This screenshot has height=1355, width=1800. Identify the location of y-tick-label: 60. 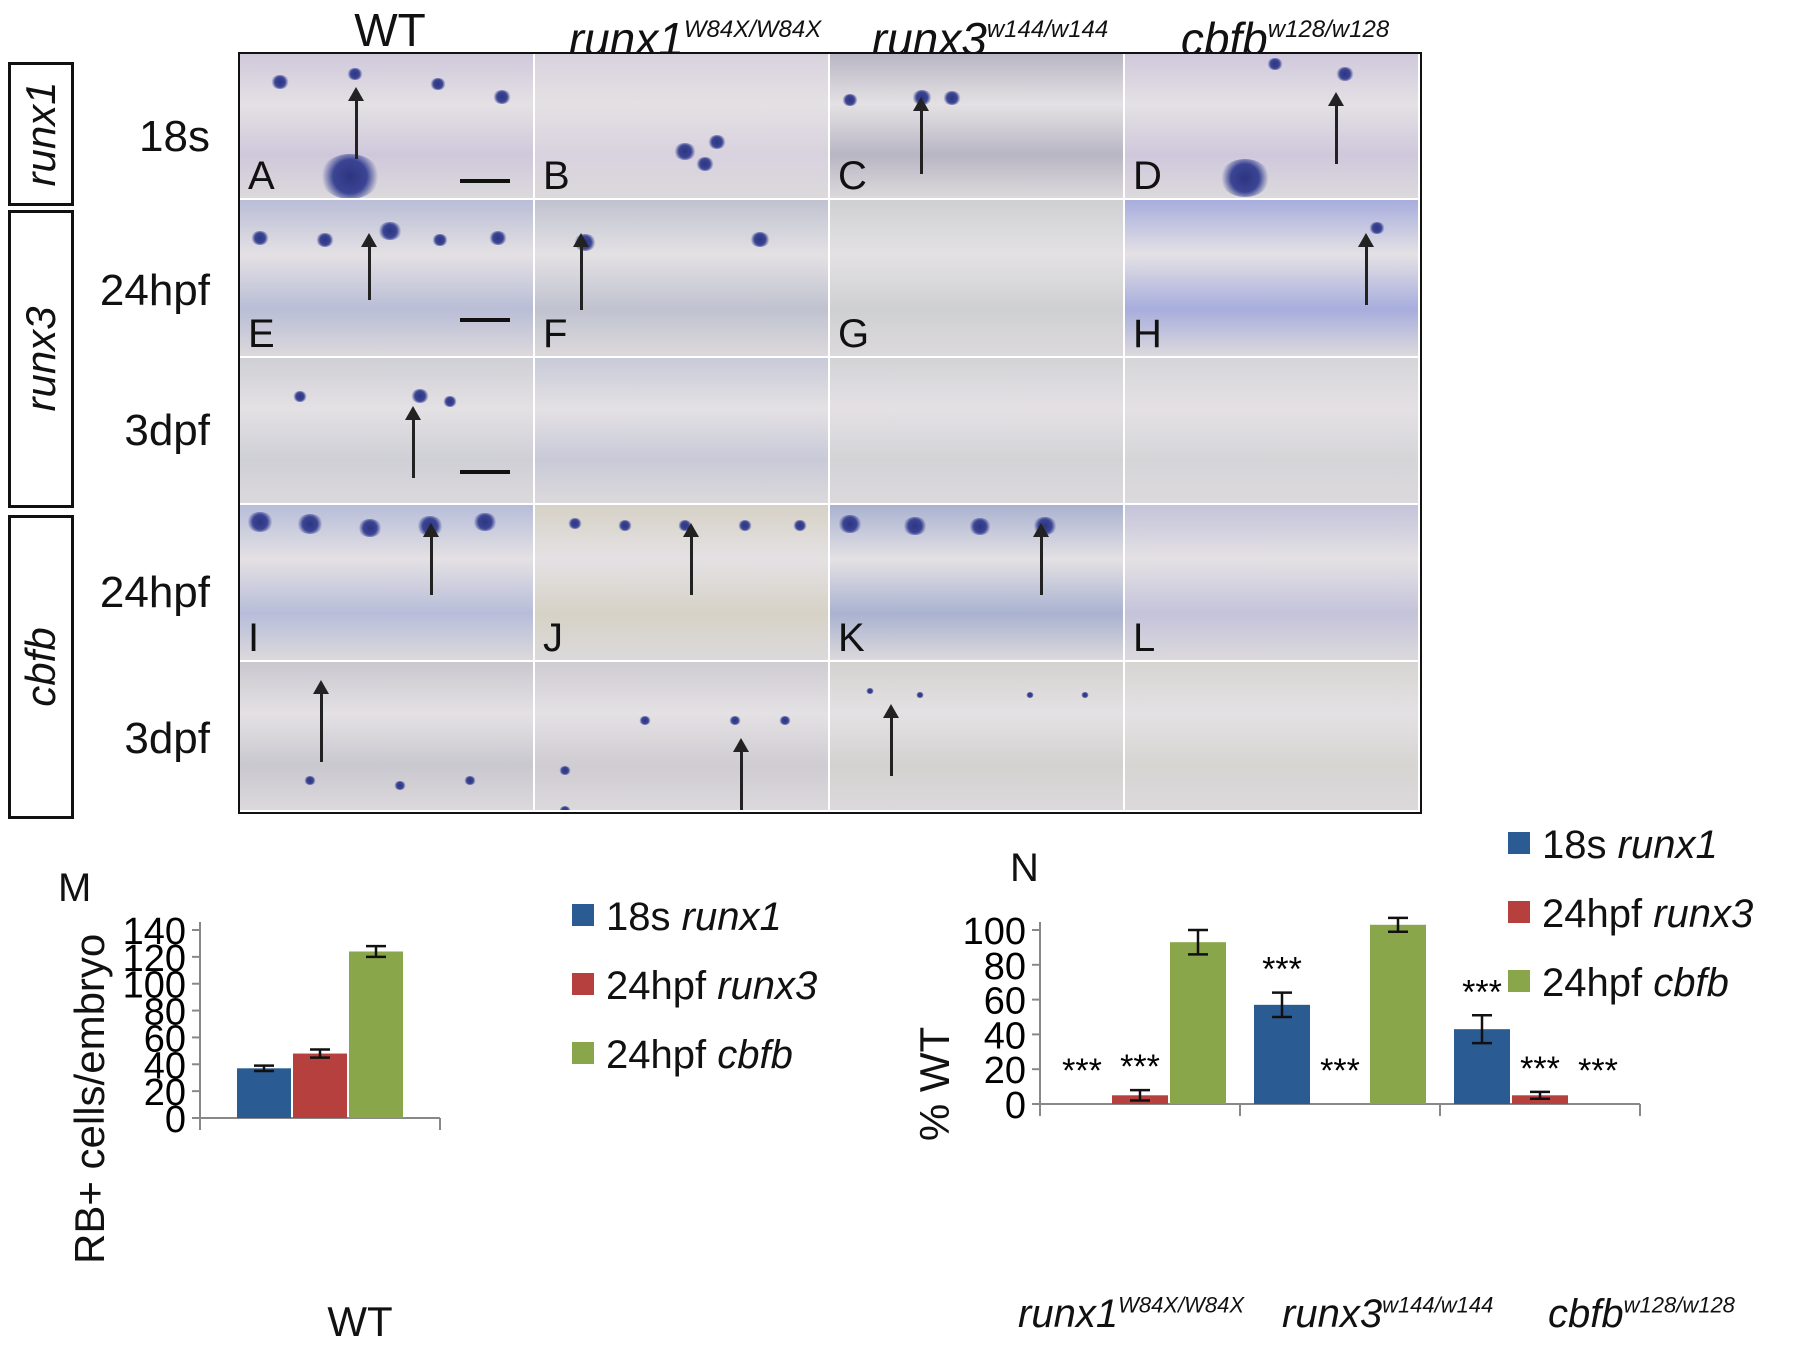
(165, 1039).